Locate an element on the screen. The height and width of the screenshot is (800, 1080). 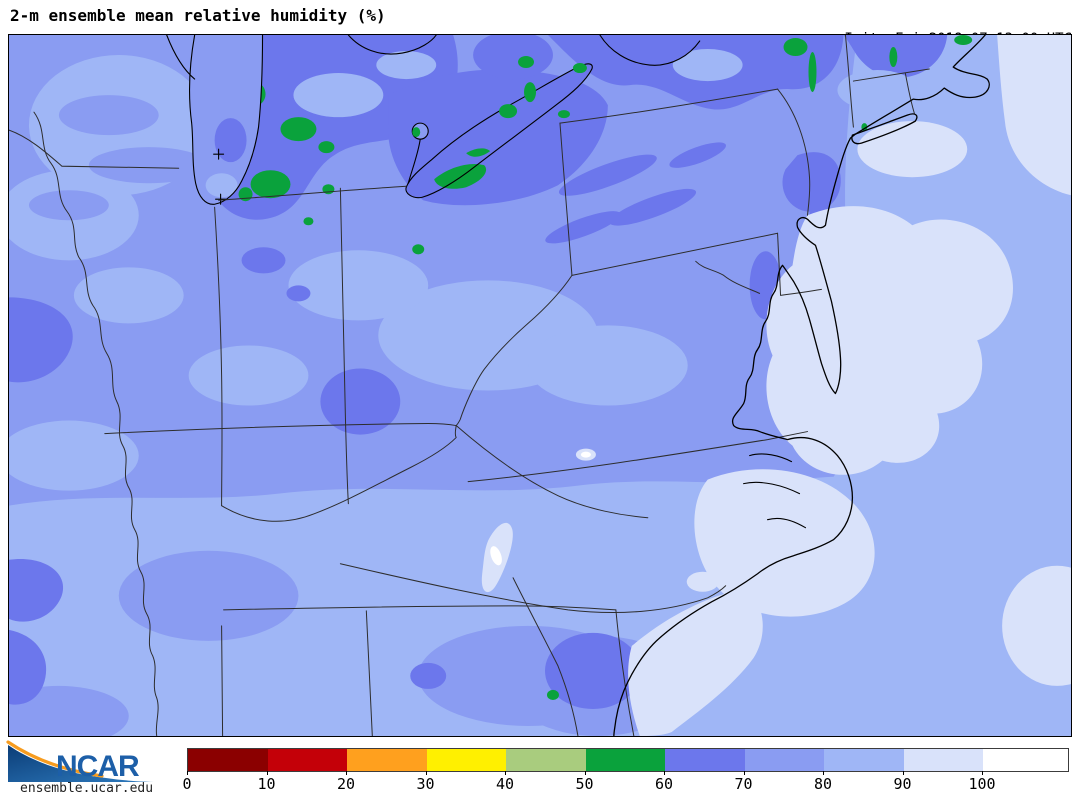
site-url: ensemble.ucar.edu is located at coordinates (87, 788).